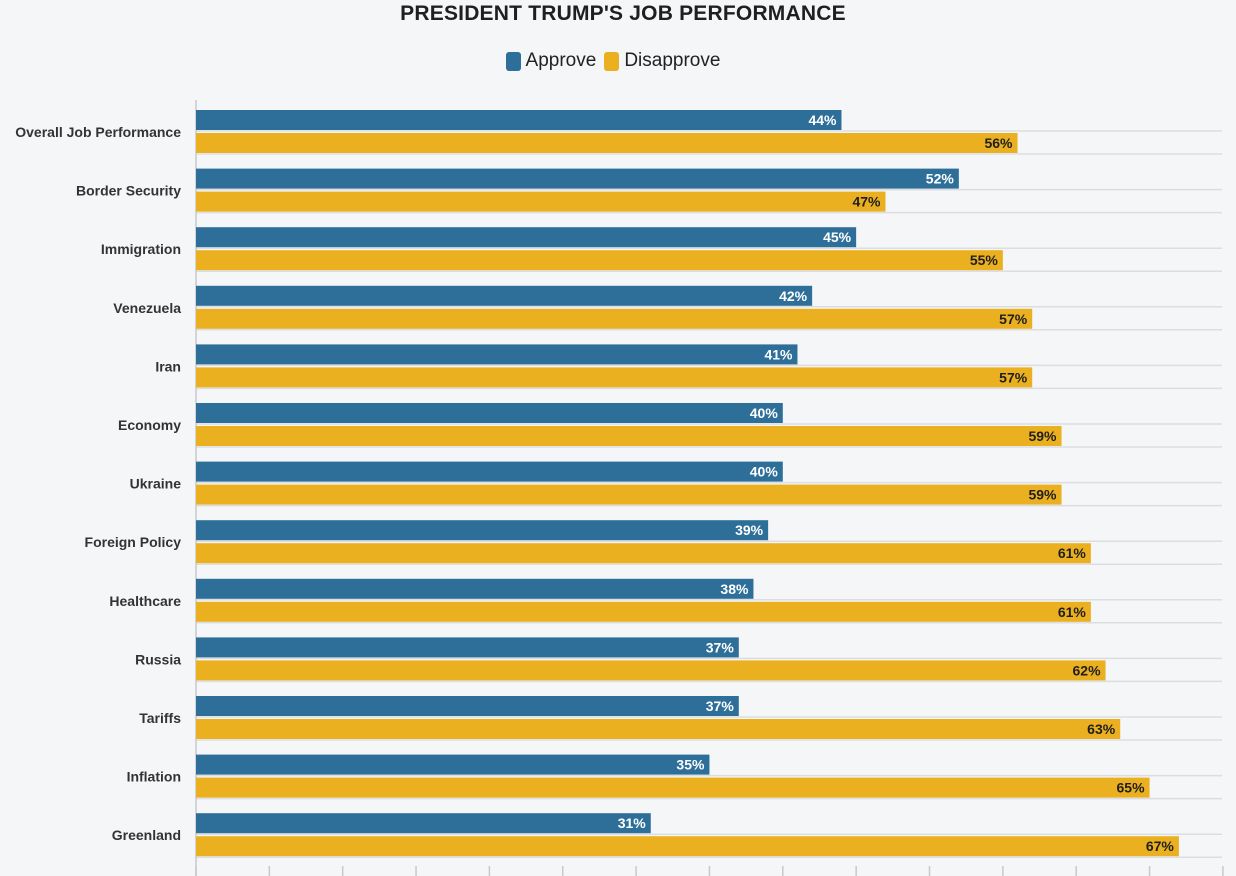  Describe the element at coordinates (1160, 846) in the screenshot. I see `data-label-disapprove: 67%` at that location.